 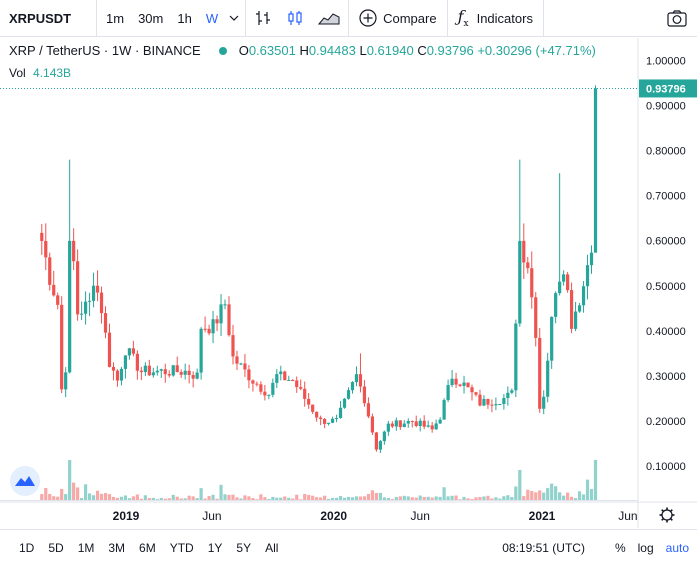 What do you see at coordinates (420, 516) in the screenshot?
I see `time-tick-label: Jun` at bounding box center [420, 516].